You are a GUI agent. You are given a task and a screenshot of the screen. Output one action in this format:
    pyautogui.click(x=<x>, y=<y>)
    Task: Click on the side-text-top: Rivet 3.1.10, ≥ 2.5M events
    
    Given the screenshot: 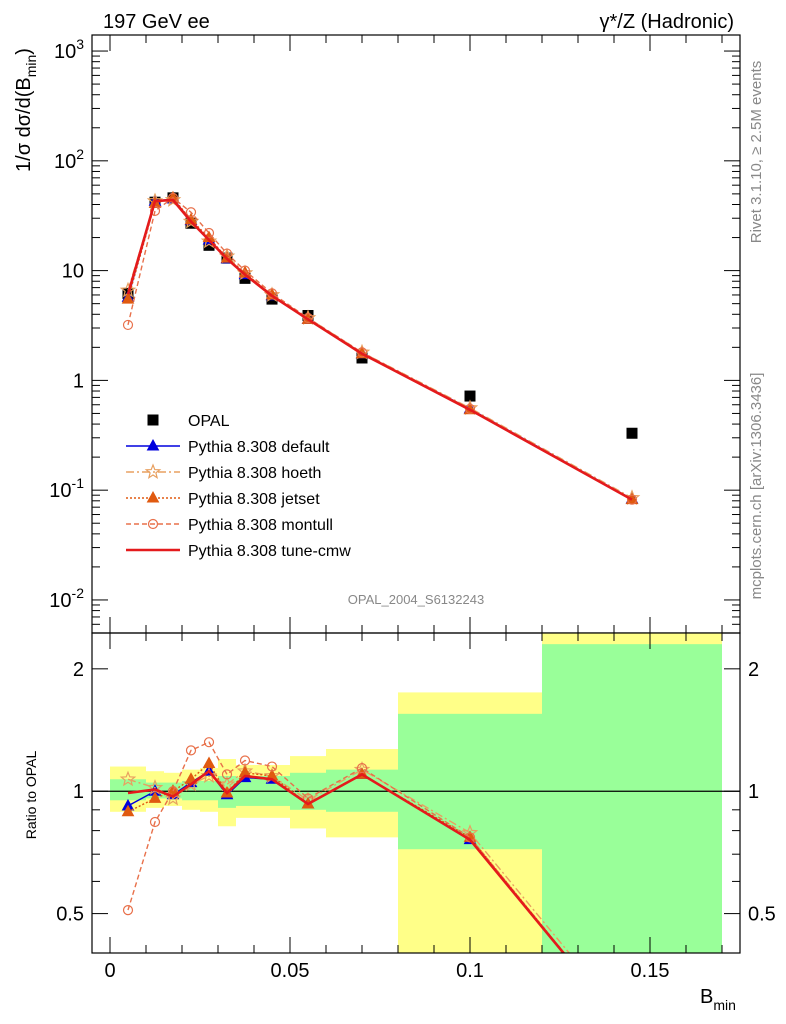 What is the action you would take?
    pyautogui.click(x=756, y=152)
    